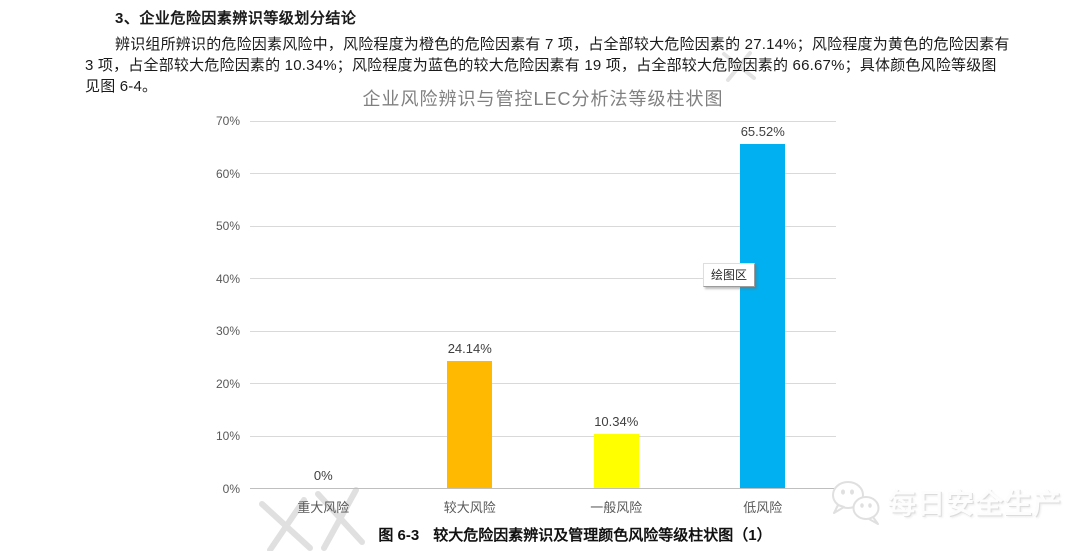 This screenshot has width=1080, height=551. Describe the element at coordinates (762, 131) in the screenshot. I see `bar-data-label: 65.52%` at that location.